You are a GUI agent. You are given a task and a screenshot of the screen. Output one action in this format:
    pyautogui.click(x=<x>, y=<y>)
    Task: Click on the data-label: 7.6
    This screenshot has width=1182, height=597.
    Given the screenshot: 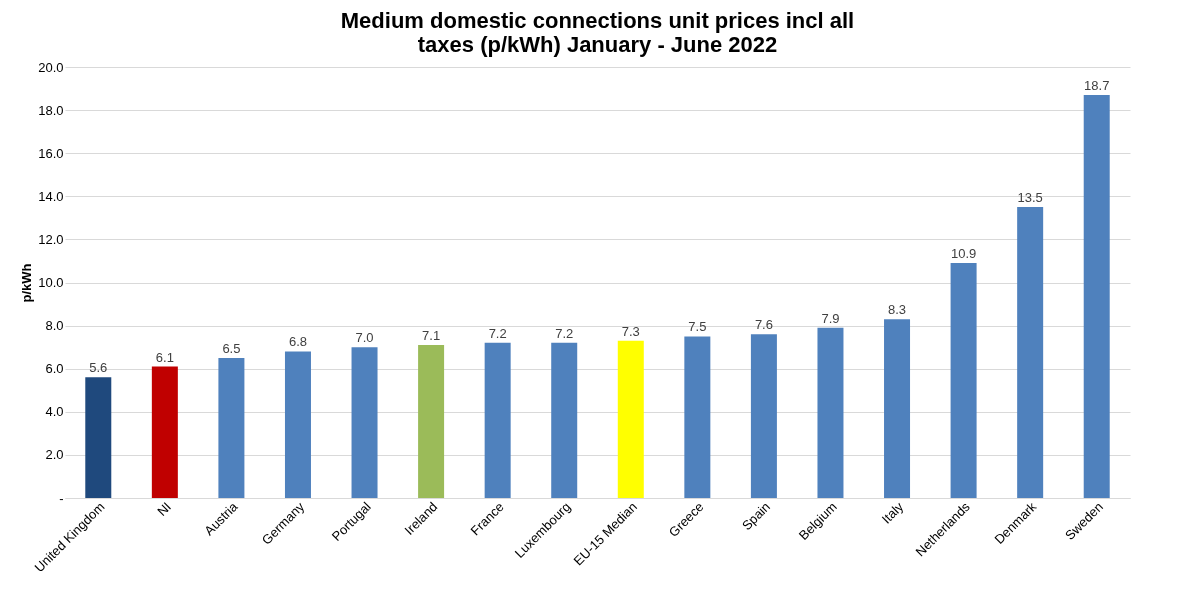 What is the action you would take?
    pyautogui.click(x=763, y=325)
    